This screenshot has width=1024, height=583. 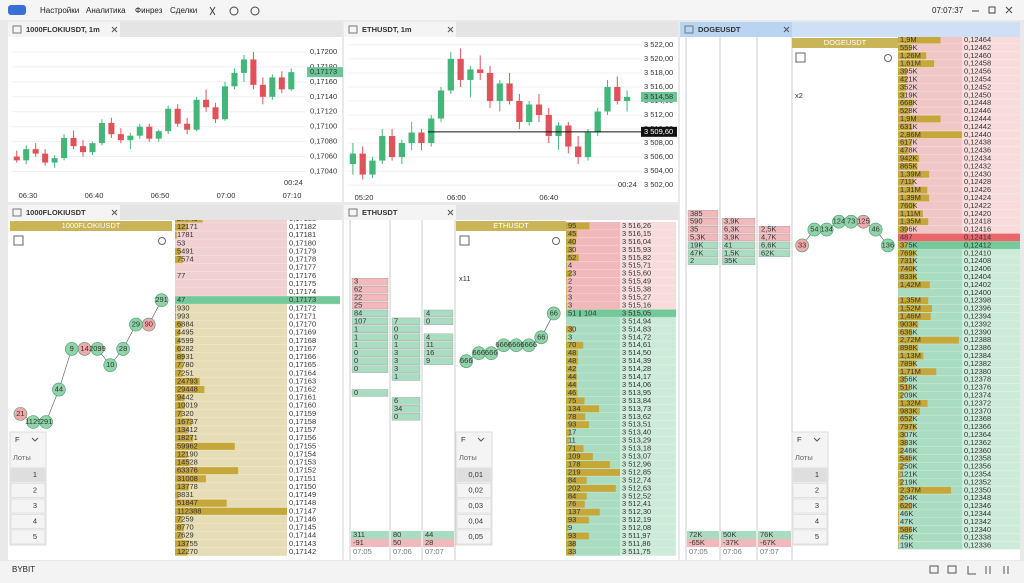 I want to click on y-tick-label: 0,17120, so click(x=323, y=111).